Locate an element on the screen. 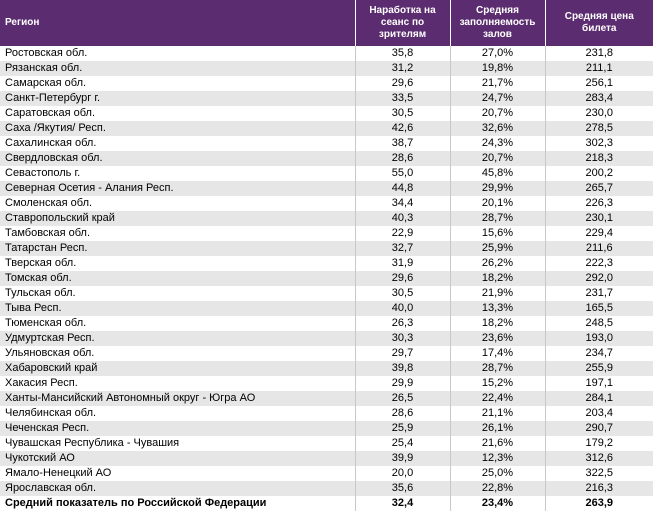 The height and width of the screenshot is (512, 653). value-cell: 255,9 is located at coordinates (598, 368).